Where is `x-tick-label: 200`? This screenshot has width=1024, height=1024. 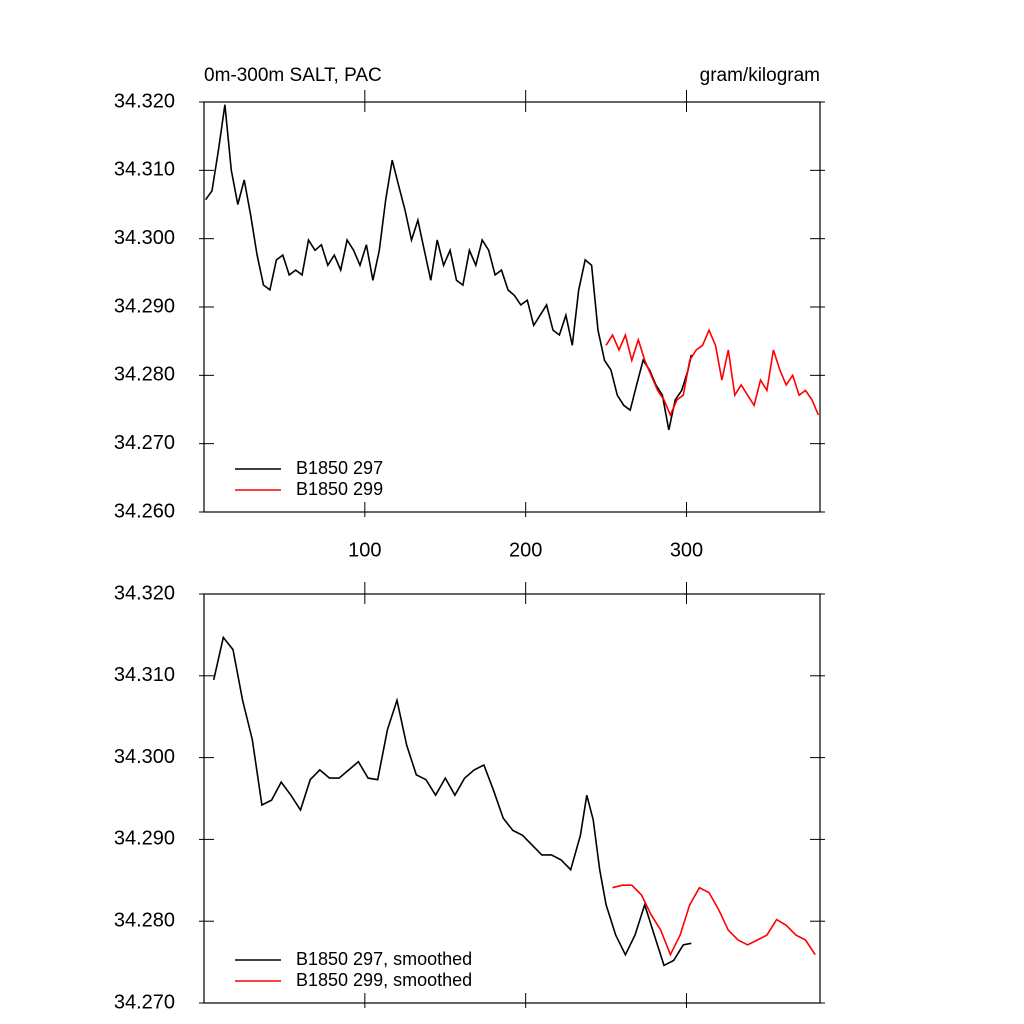 x-tick-label: 200 is located at coordinates (525, 550).